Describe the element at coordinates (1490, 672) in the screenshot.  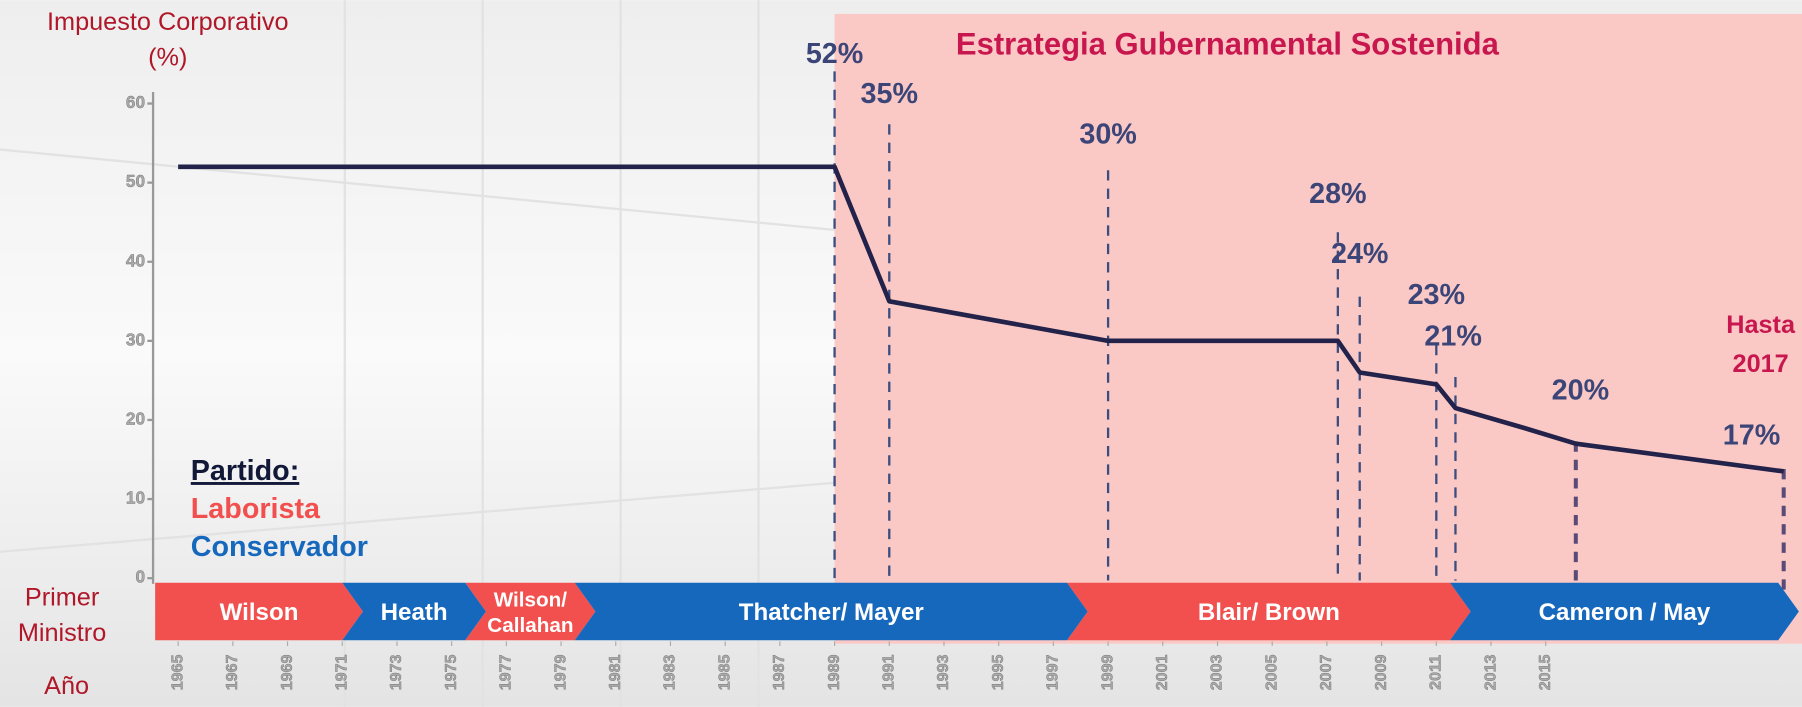
I see `x-tick-label: 2013` at that location.